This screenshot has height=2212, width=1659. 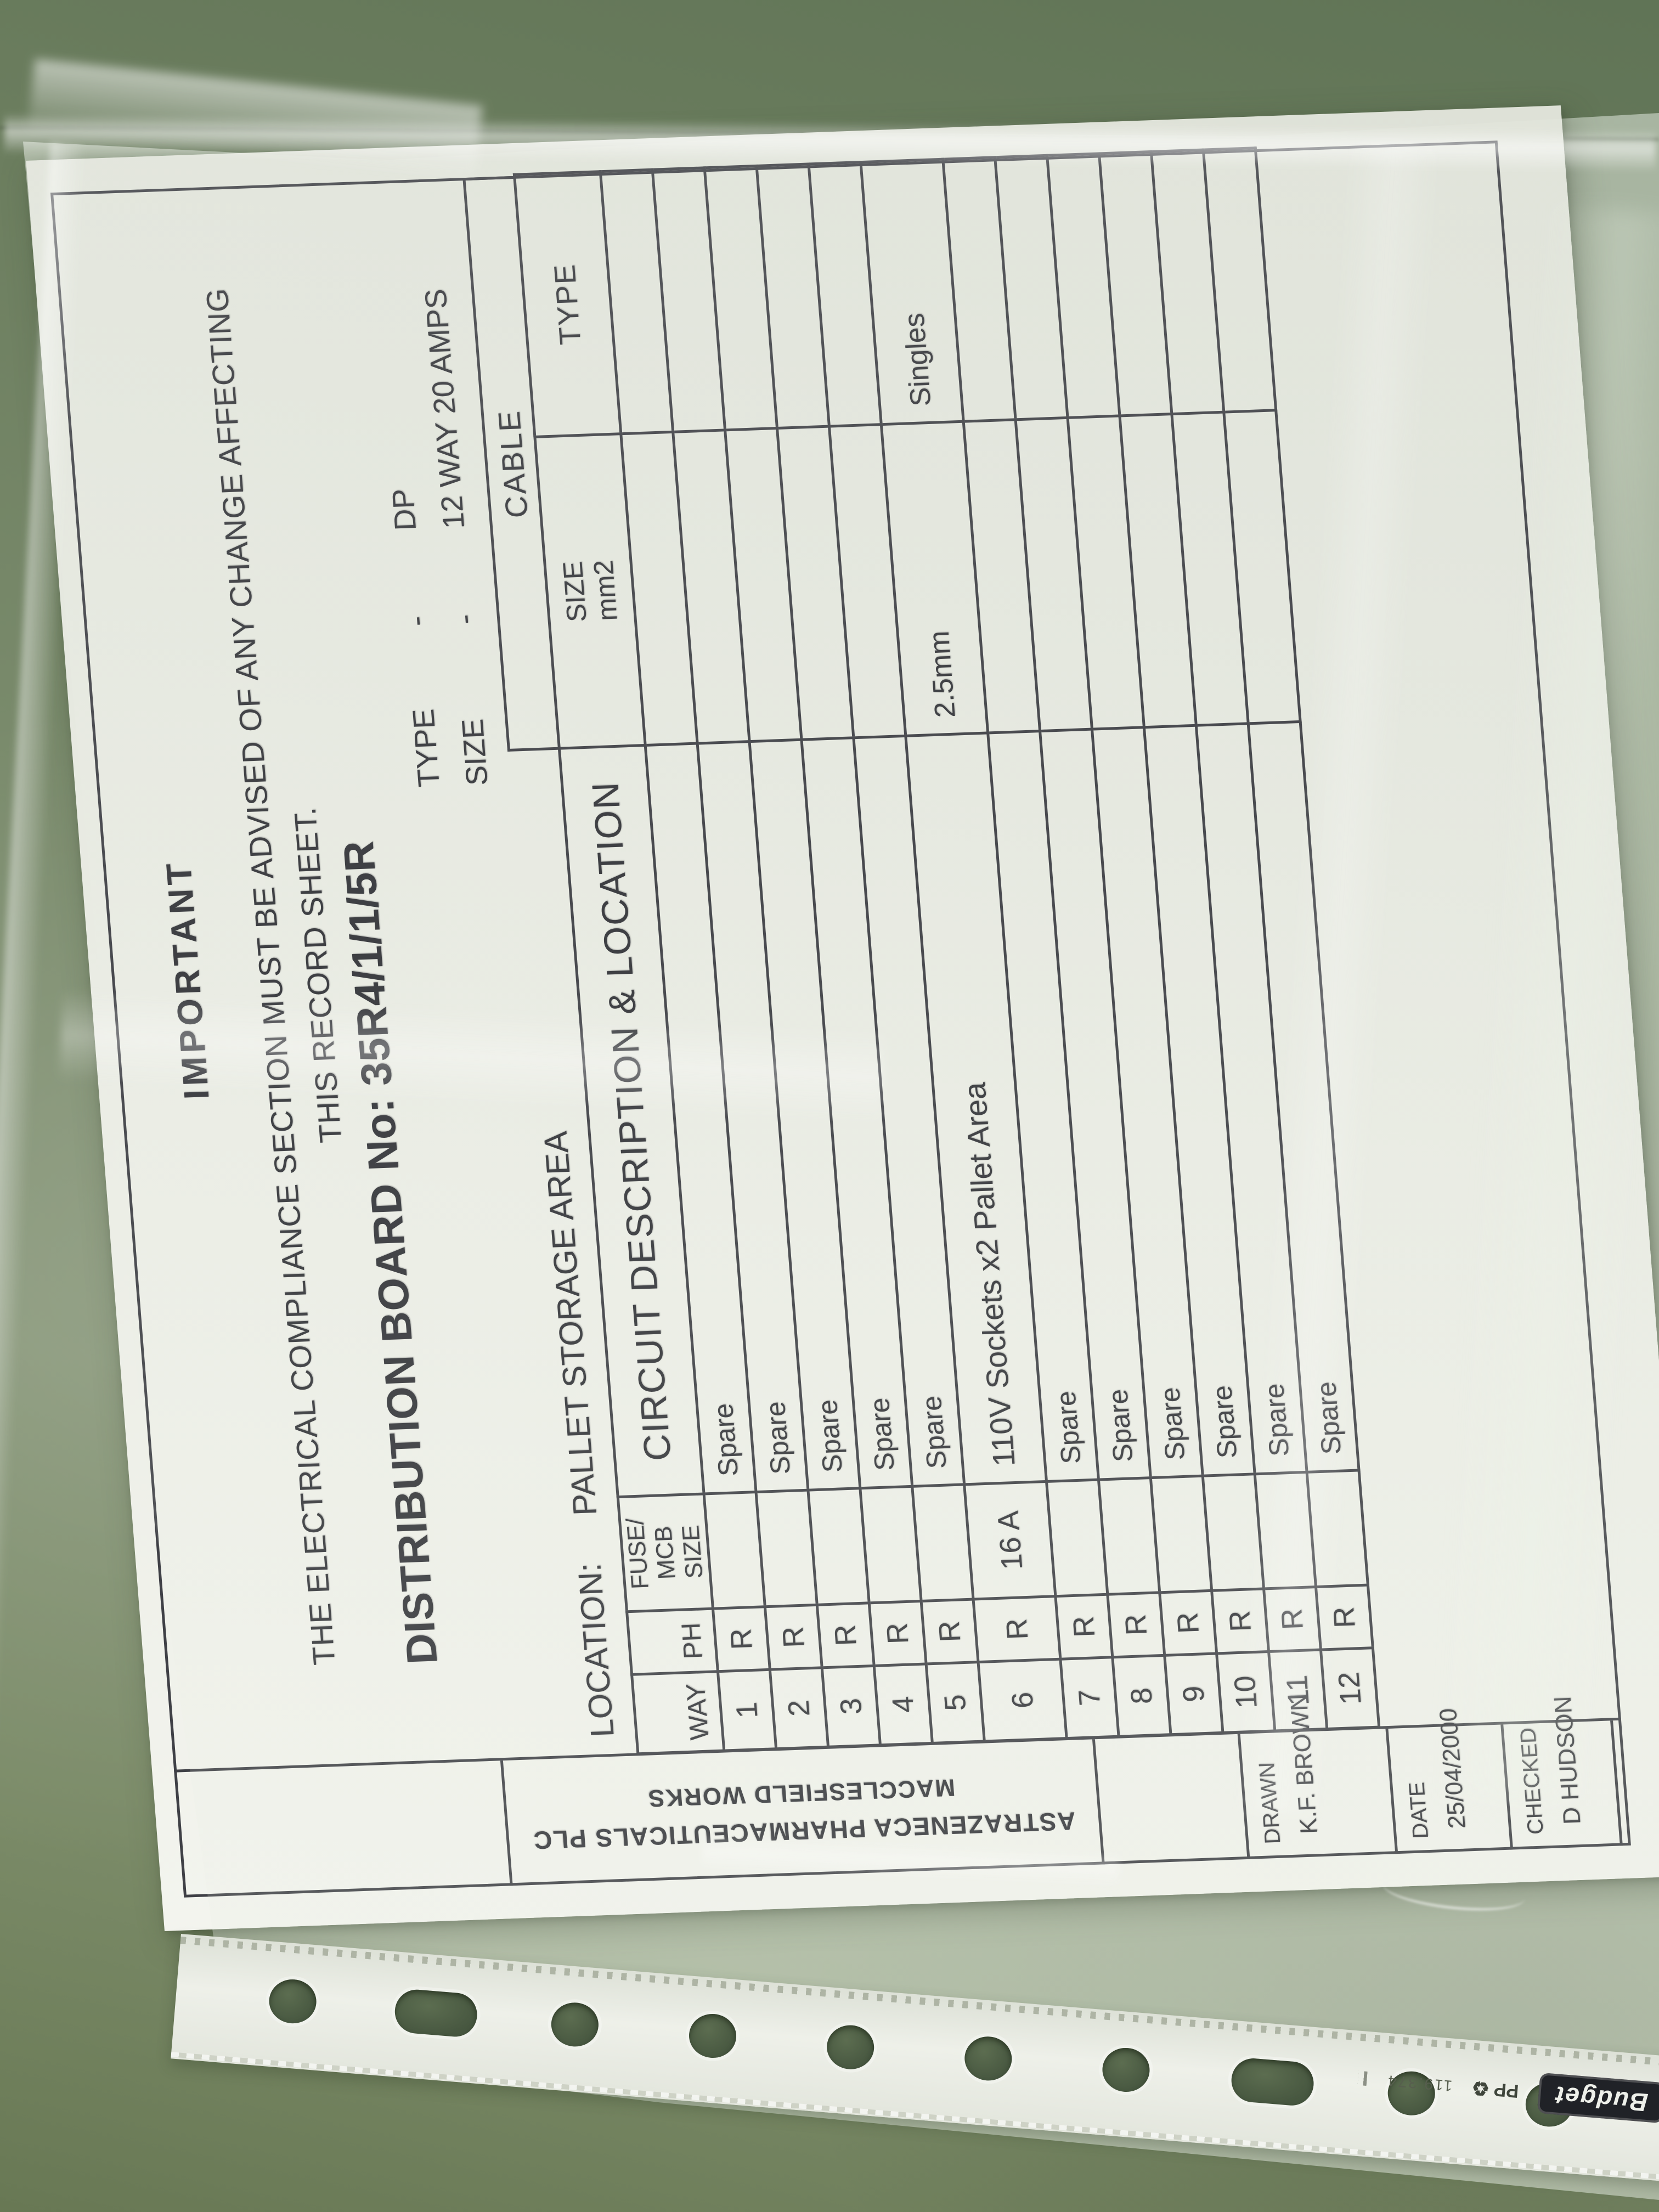 What do you see at coordinates (1297, 1690) in the screenshot?
I see `cell-way: 11` at bounding box center [1297, 1690].